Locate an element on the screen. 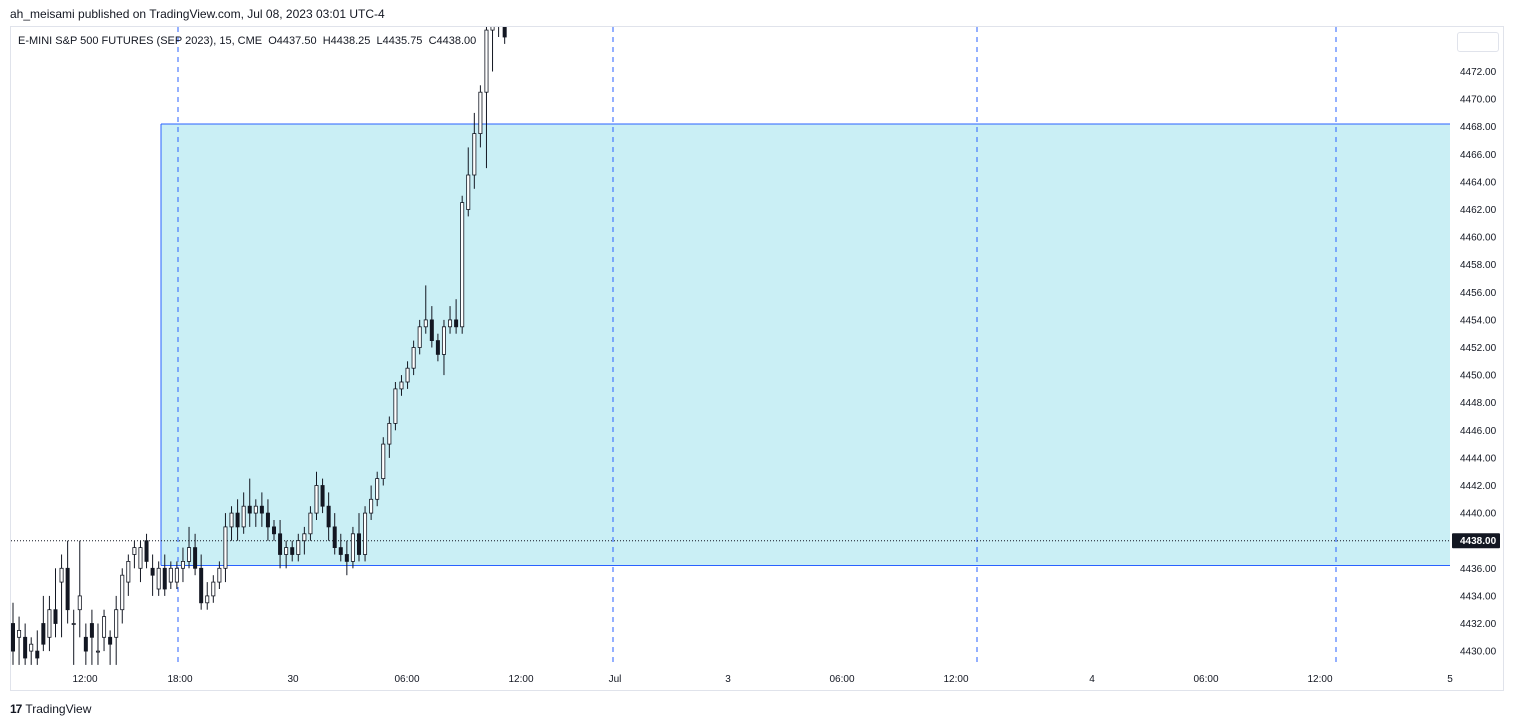  y-tick-label: 4450.00 is located at coordinates (1478, 376).